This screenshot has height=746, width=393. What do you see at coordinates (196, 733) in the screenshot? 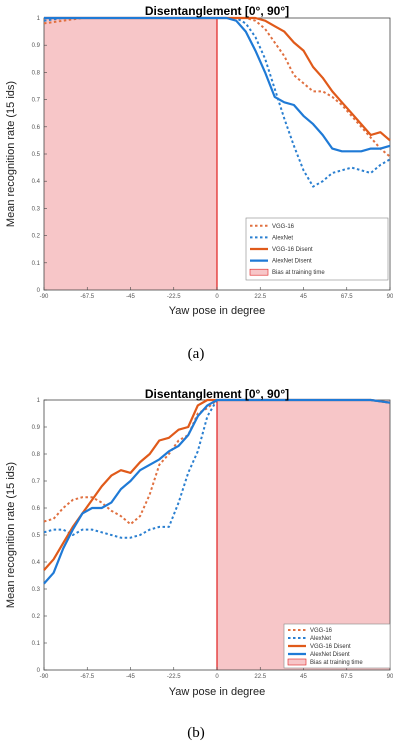
I see `figure-caption: (b)` at bounding box center [196, 733].